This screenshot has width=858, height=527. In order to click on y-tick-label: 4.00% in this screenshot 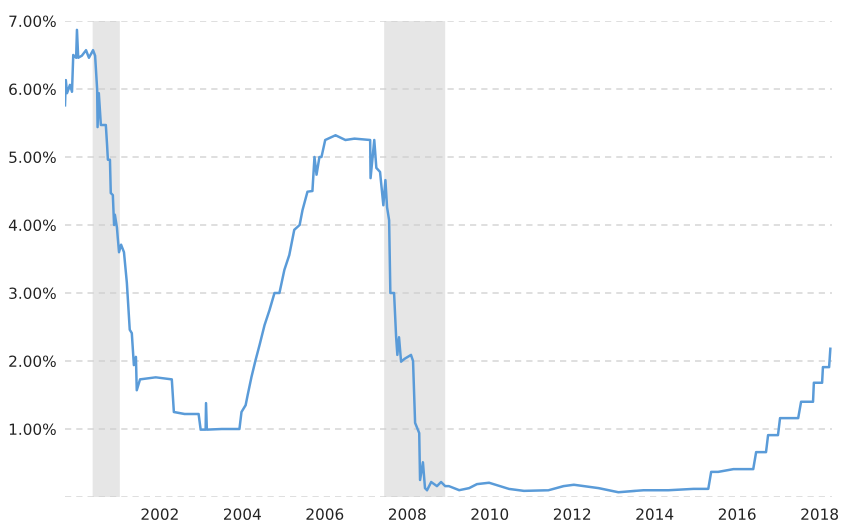, I will do `click(32, 225)`.